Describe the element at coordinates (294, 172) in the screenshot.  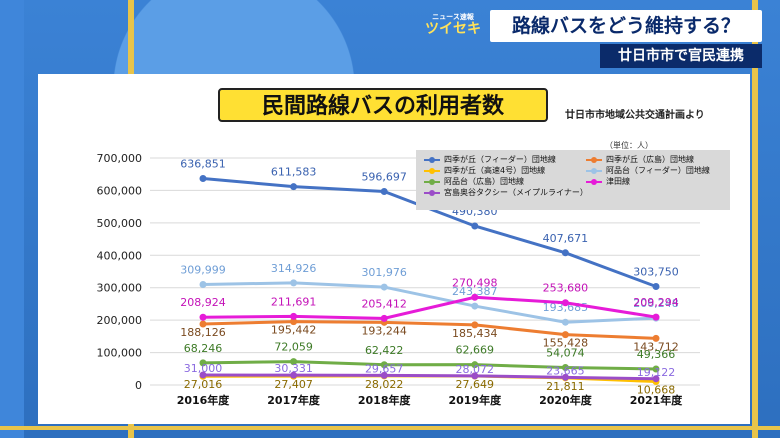
I see `data-label: 611,583` at that location.